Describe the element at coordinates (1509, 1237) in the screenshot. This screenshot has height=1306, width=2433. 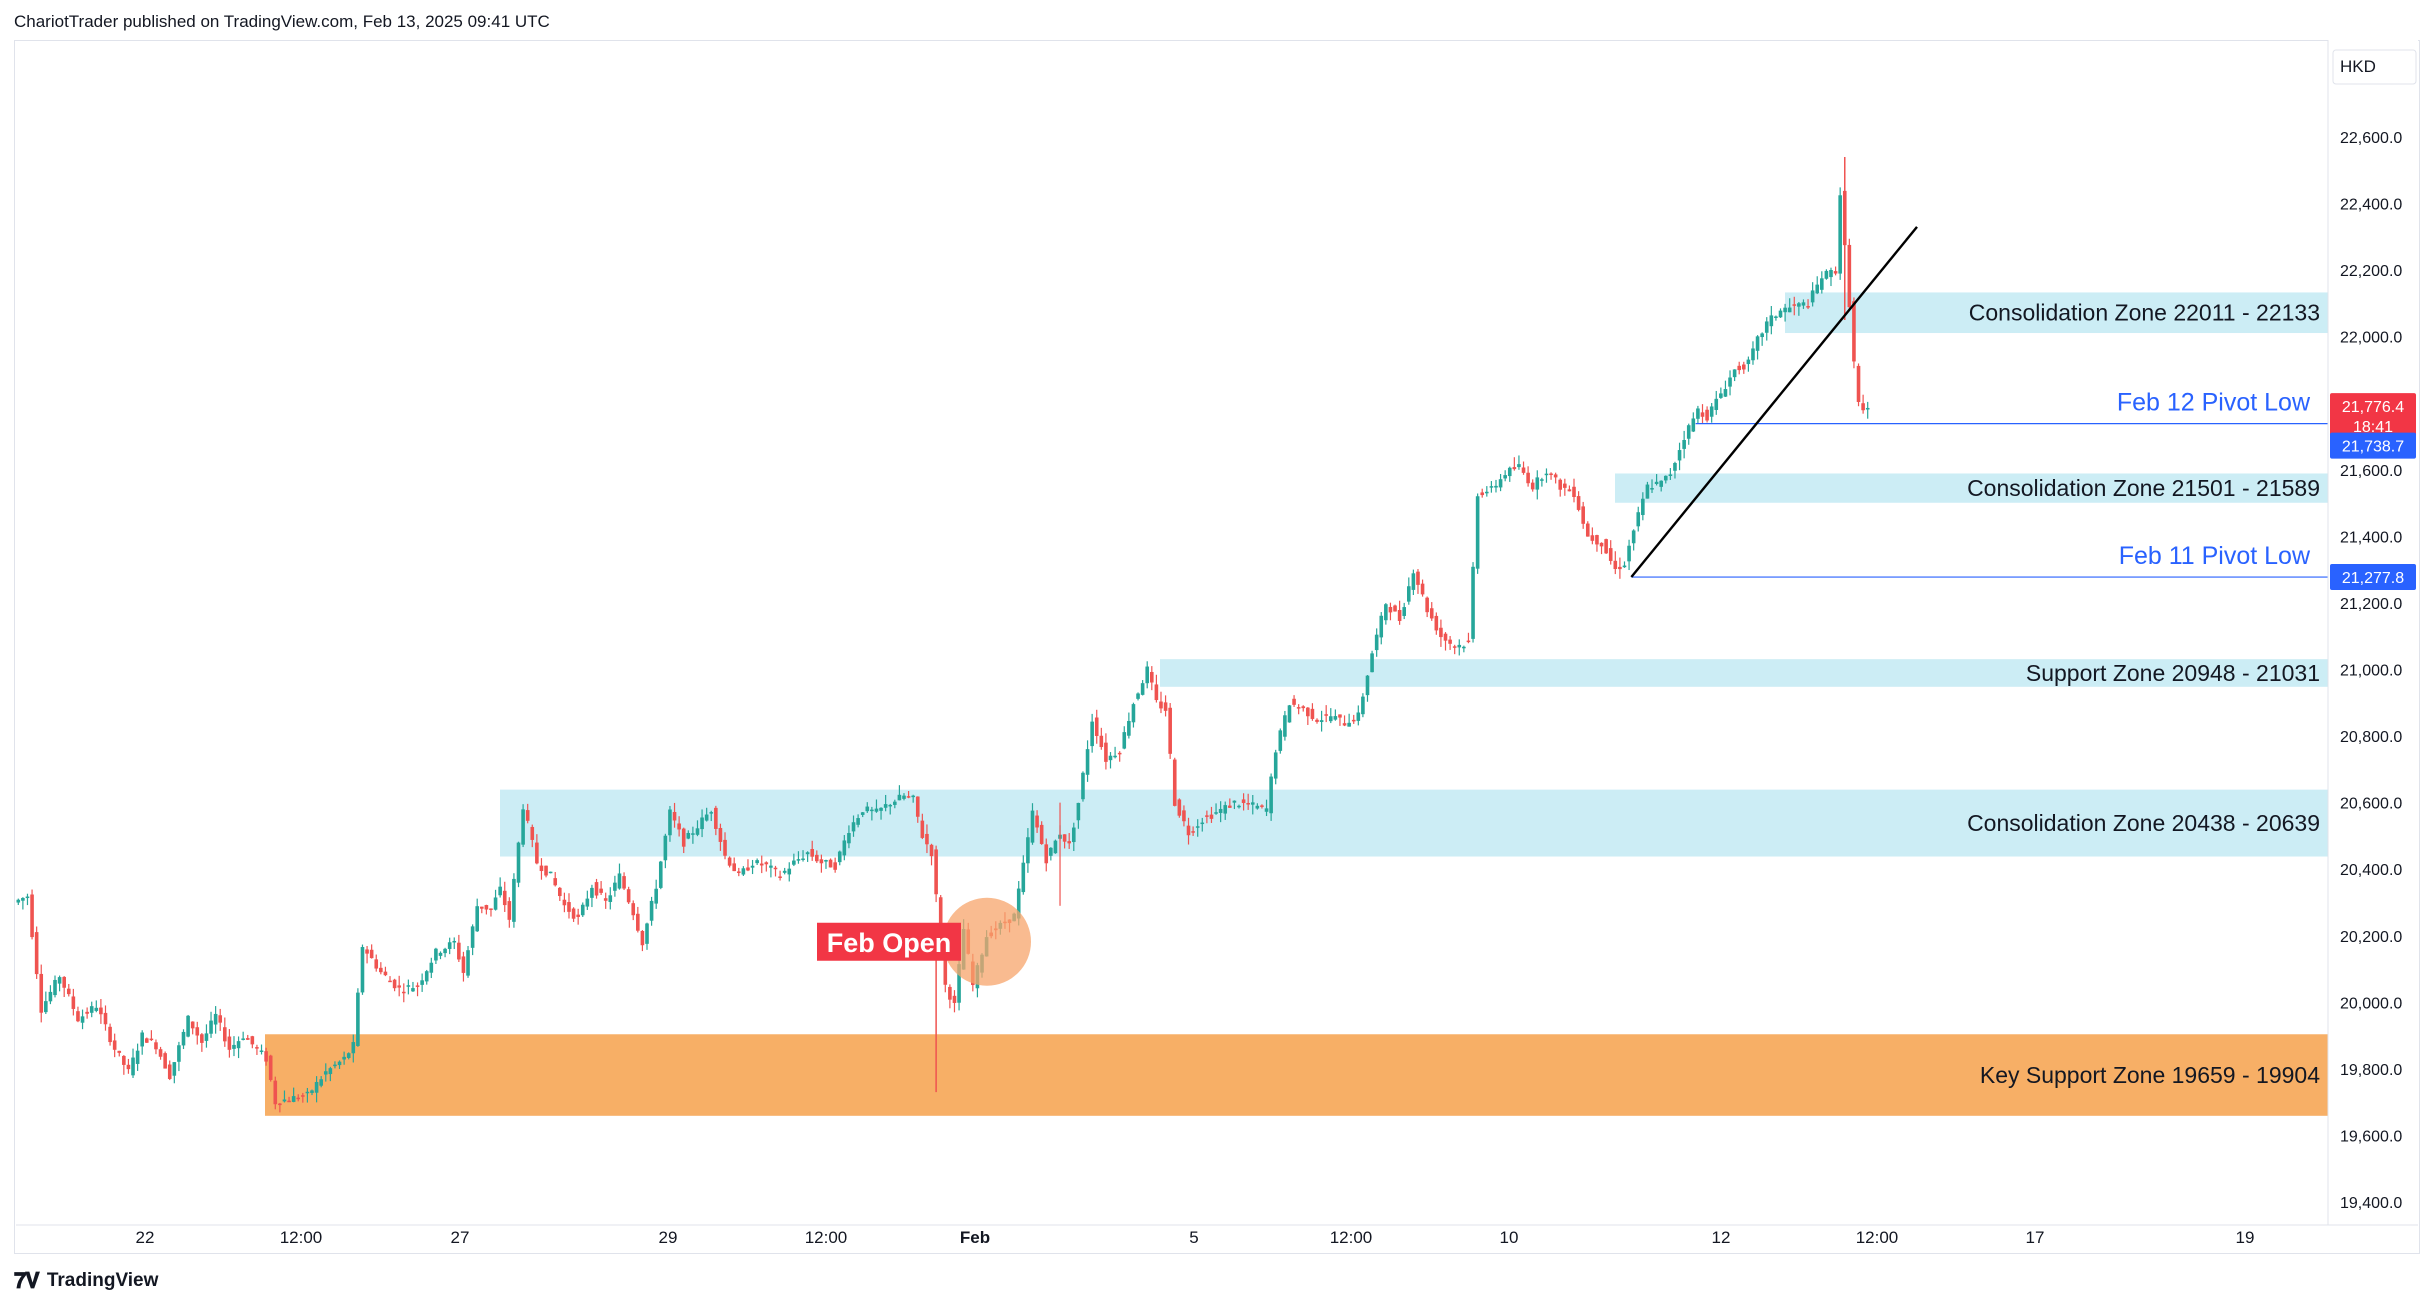
I see `x-tick-label: 10` at that location.